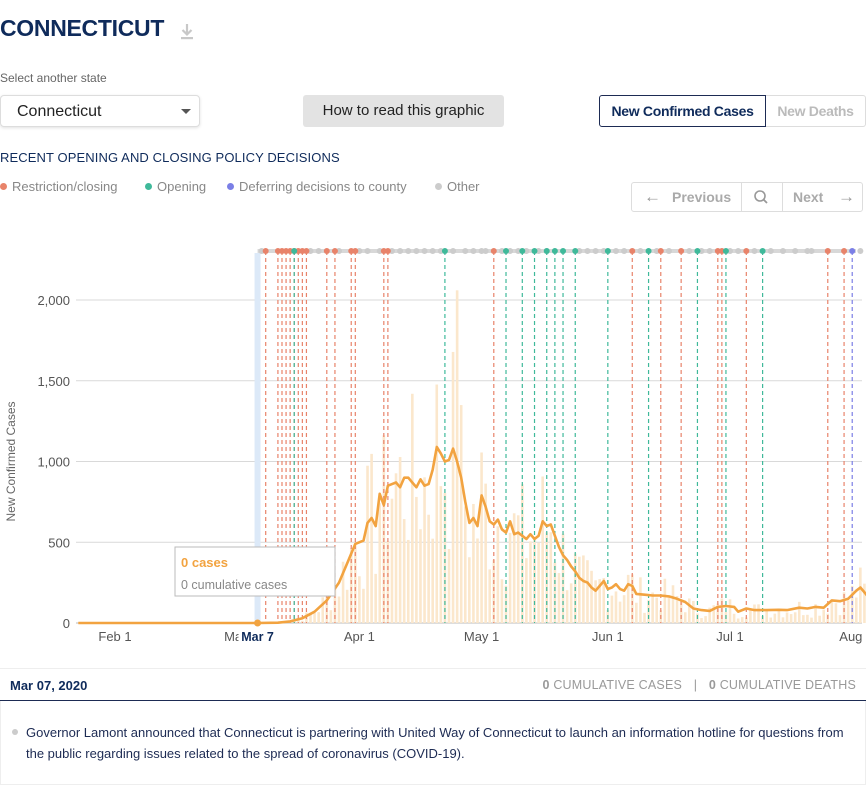  What do you see at coordinates (59, 111) in the screenshot?
I see `state-select-value: Connecticut` at bounding box center [59, 111].